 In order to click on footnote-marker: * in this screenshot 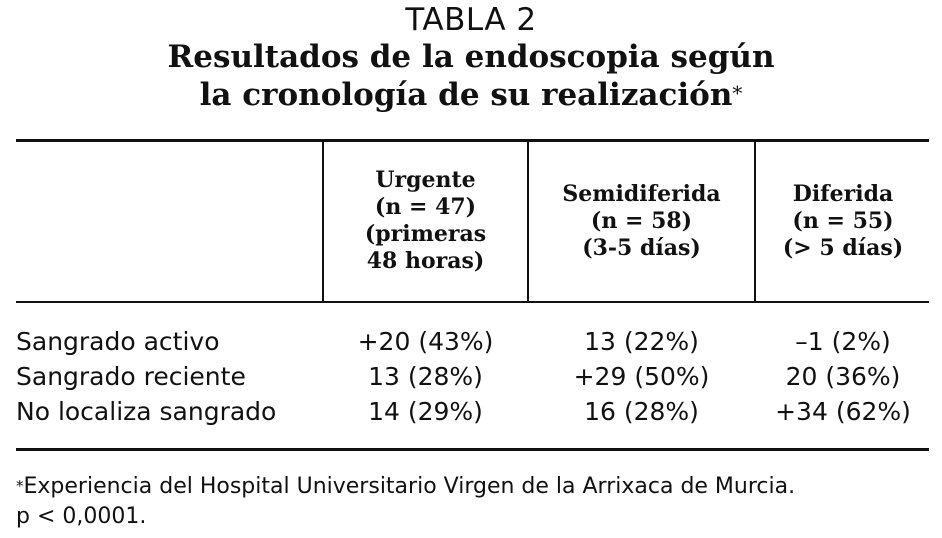, I will do `click(20, 486)`.